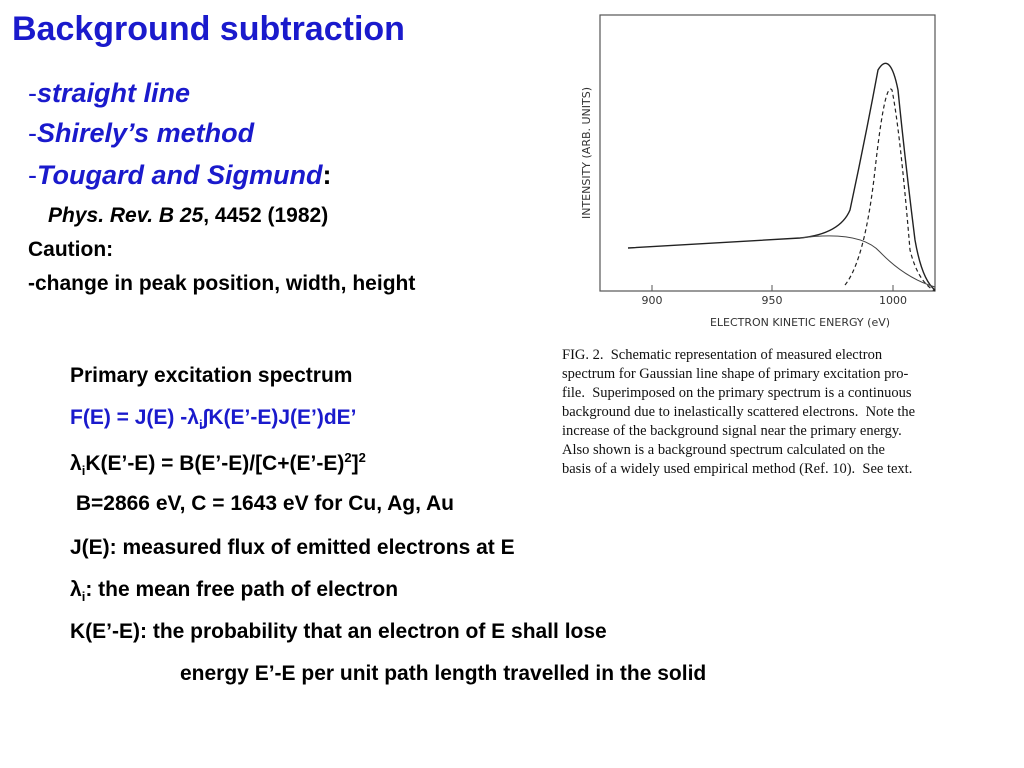  Describe the element at coordinates (652, 300) in the screenshot. I see `tick-label: 900` at that location.